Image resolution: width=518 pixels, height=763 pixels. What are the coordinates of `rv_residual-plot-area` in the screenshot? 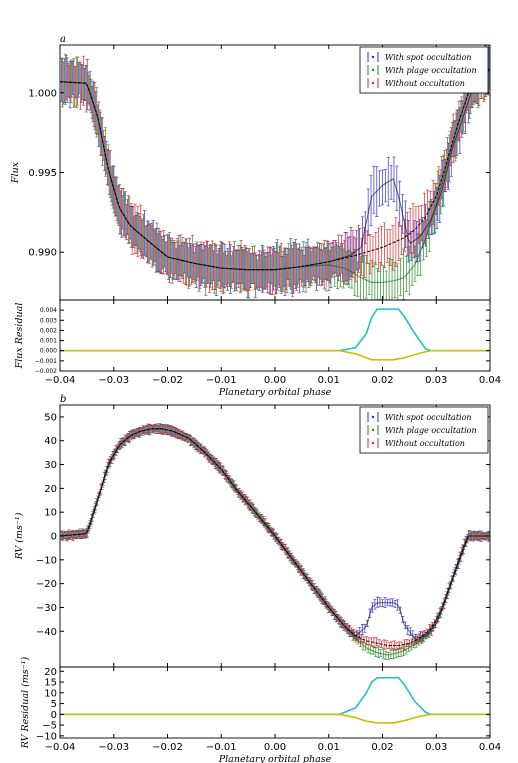 It's located at (275, 700).